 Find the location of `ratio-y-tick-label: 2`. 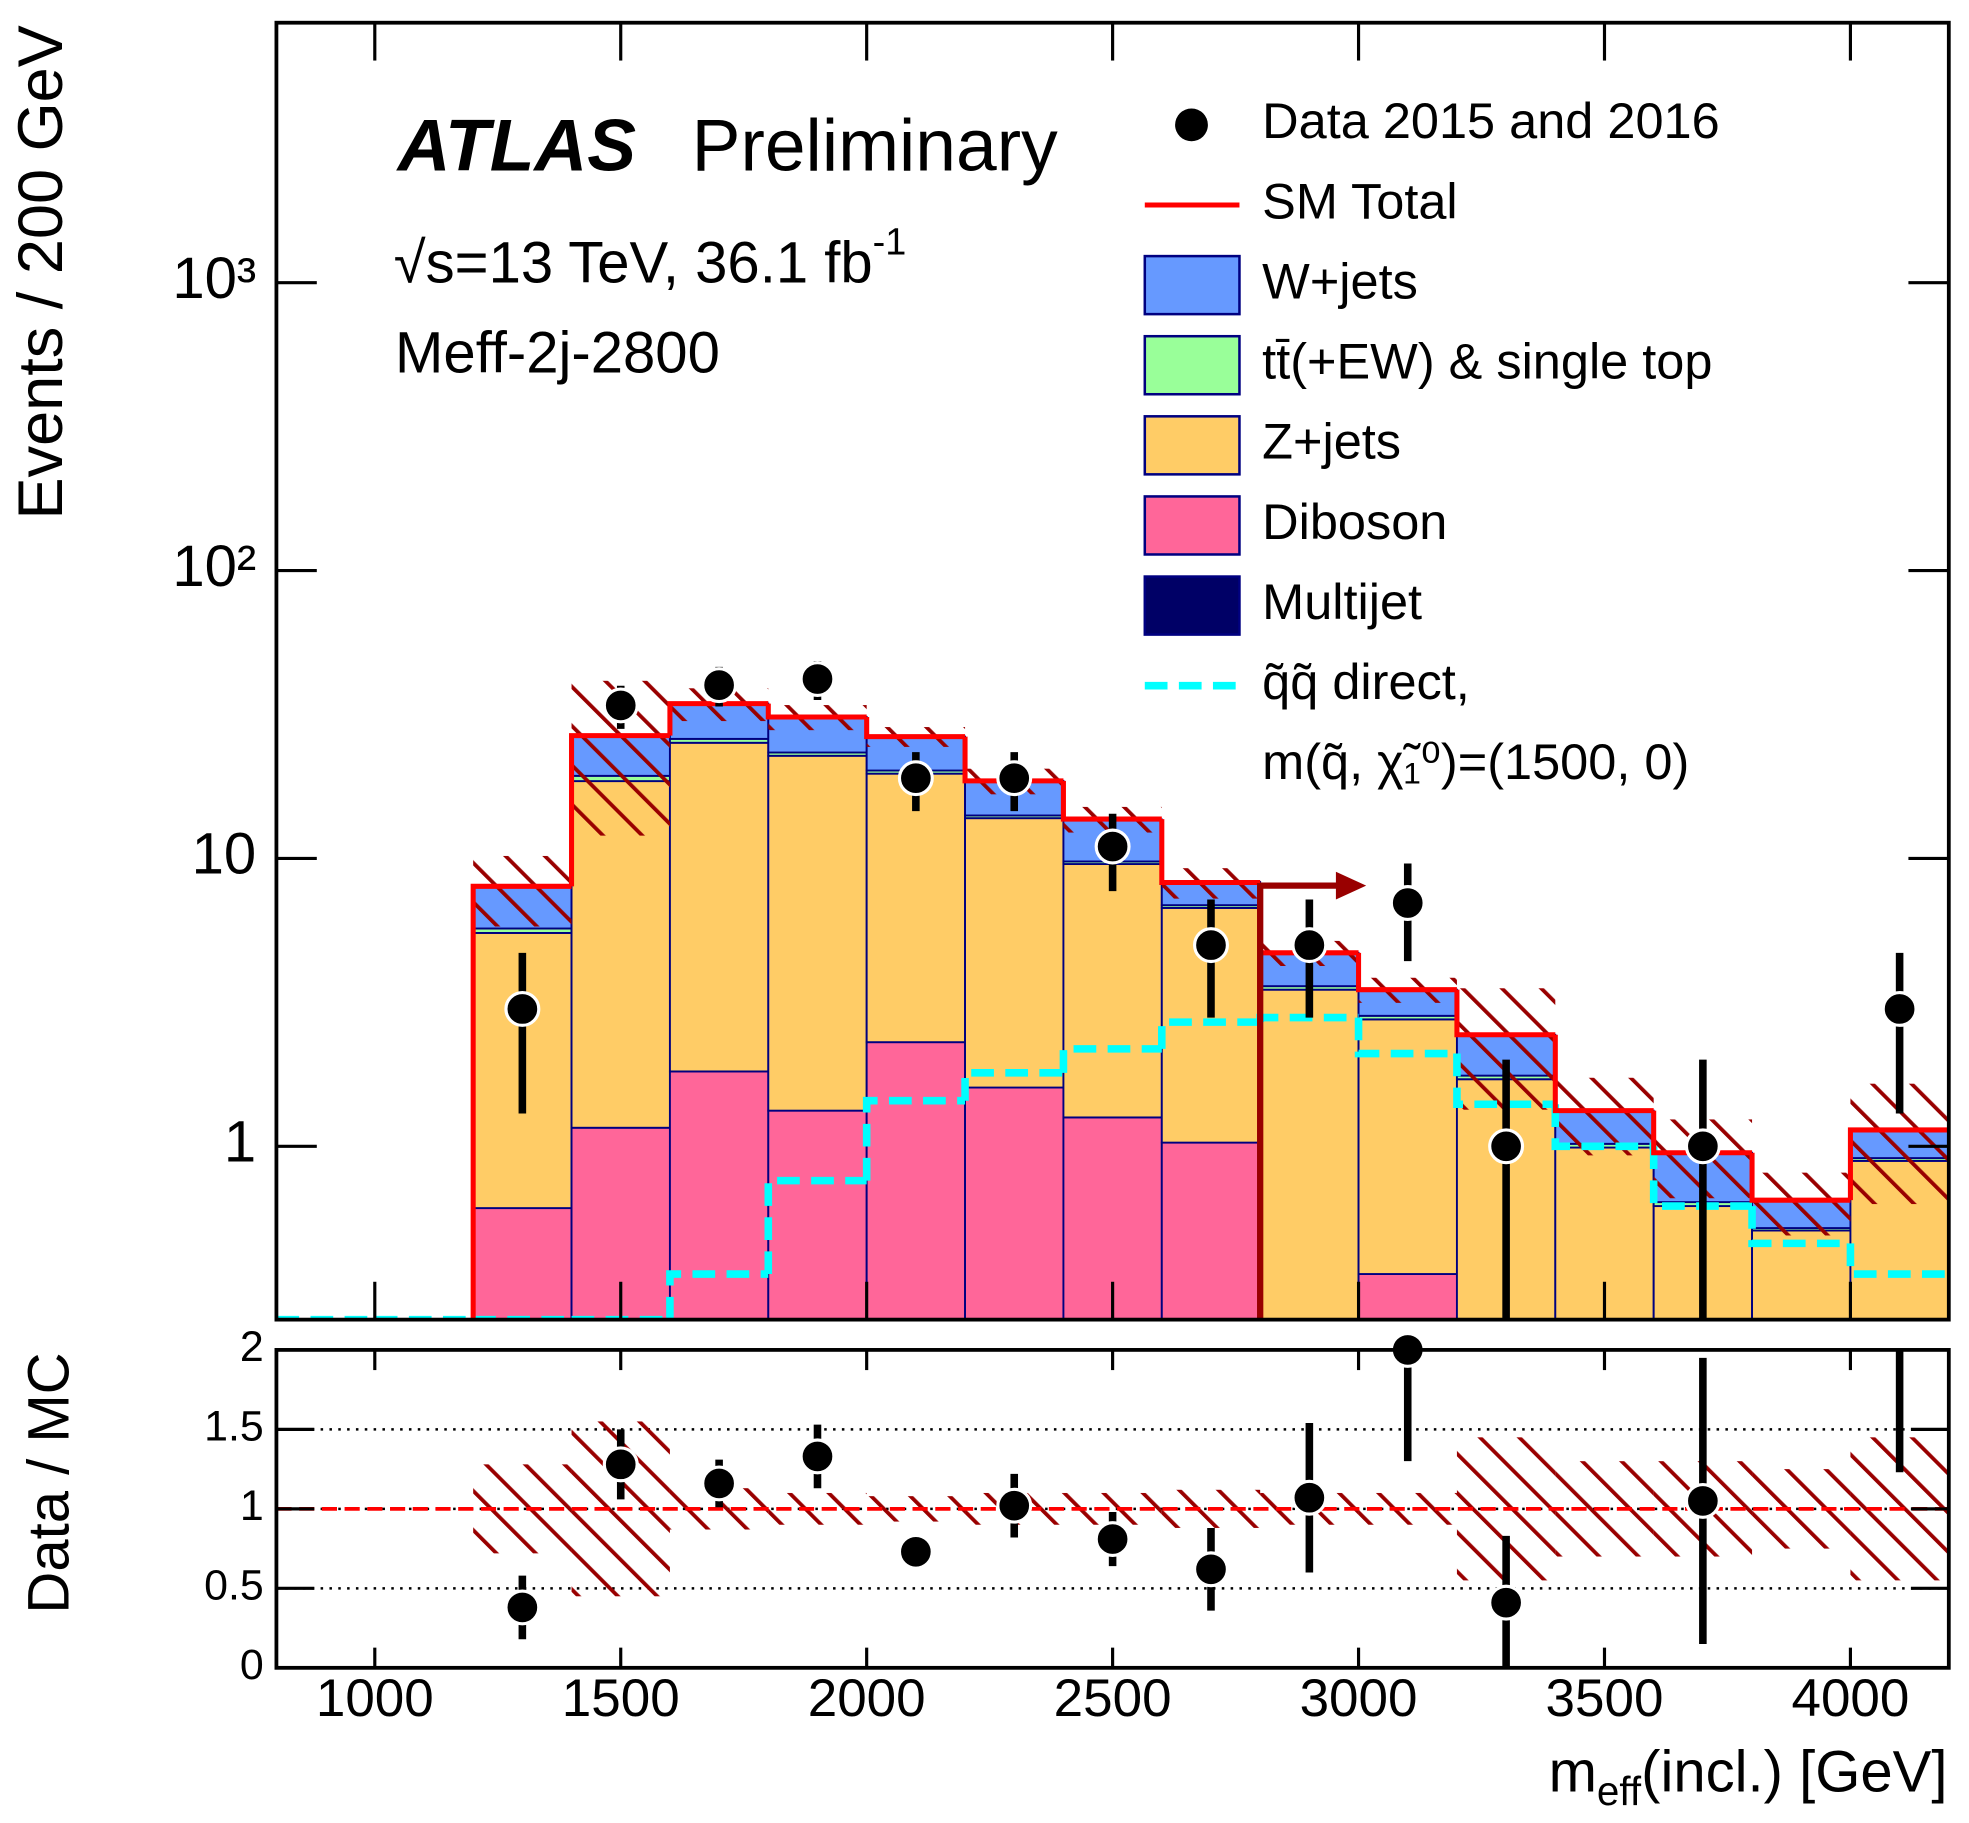

ratio-y-tick-label: 2 is located at coordinates (252, 1347).